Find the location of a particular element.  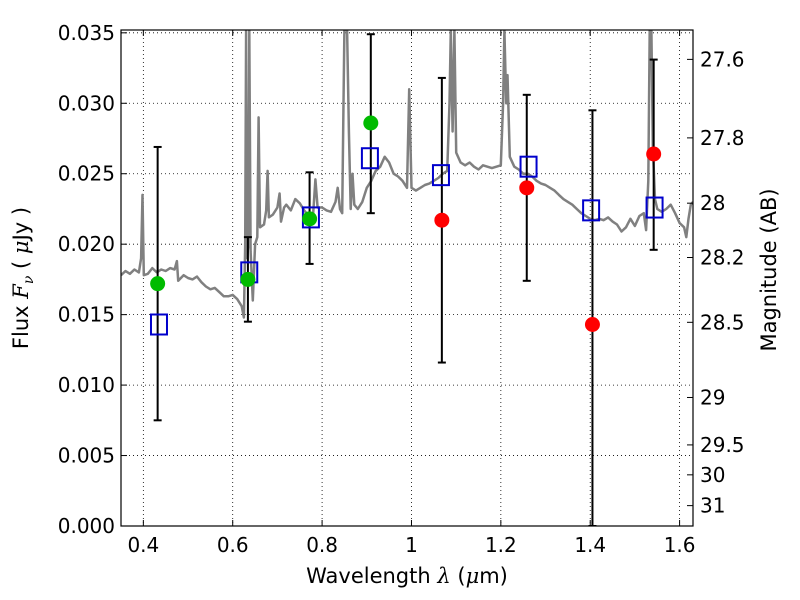

x-axis-label-symbol: λ is located at coordinates (443, 576).